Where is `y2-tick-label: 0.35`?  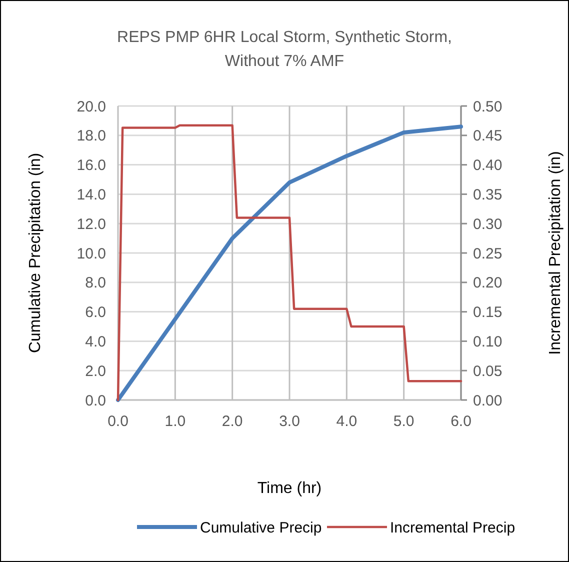
y2-tick-label: 0.35 is located at coordinates (487, 195).